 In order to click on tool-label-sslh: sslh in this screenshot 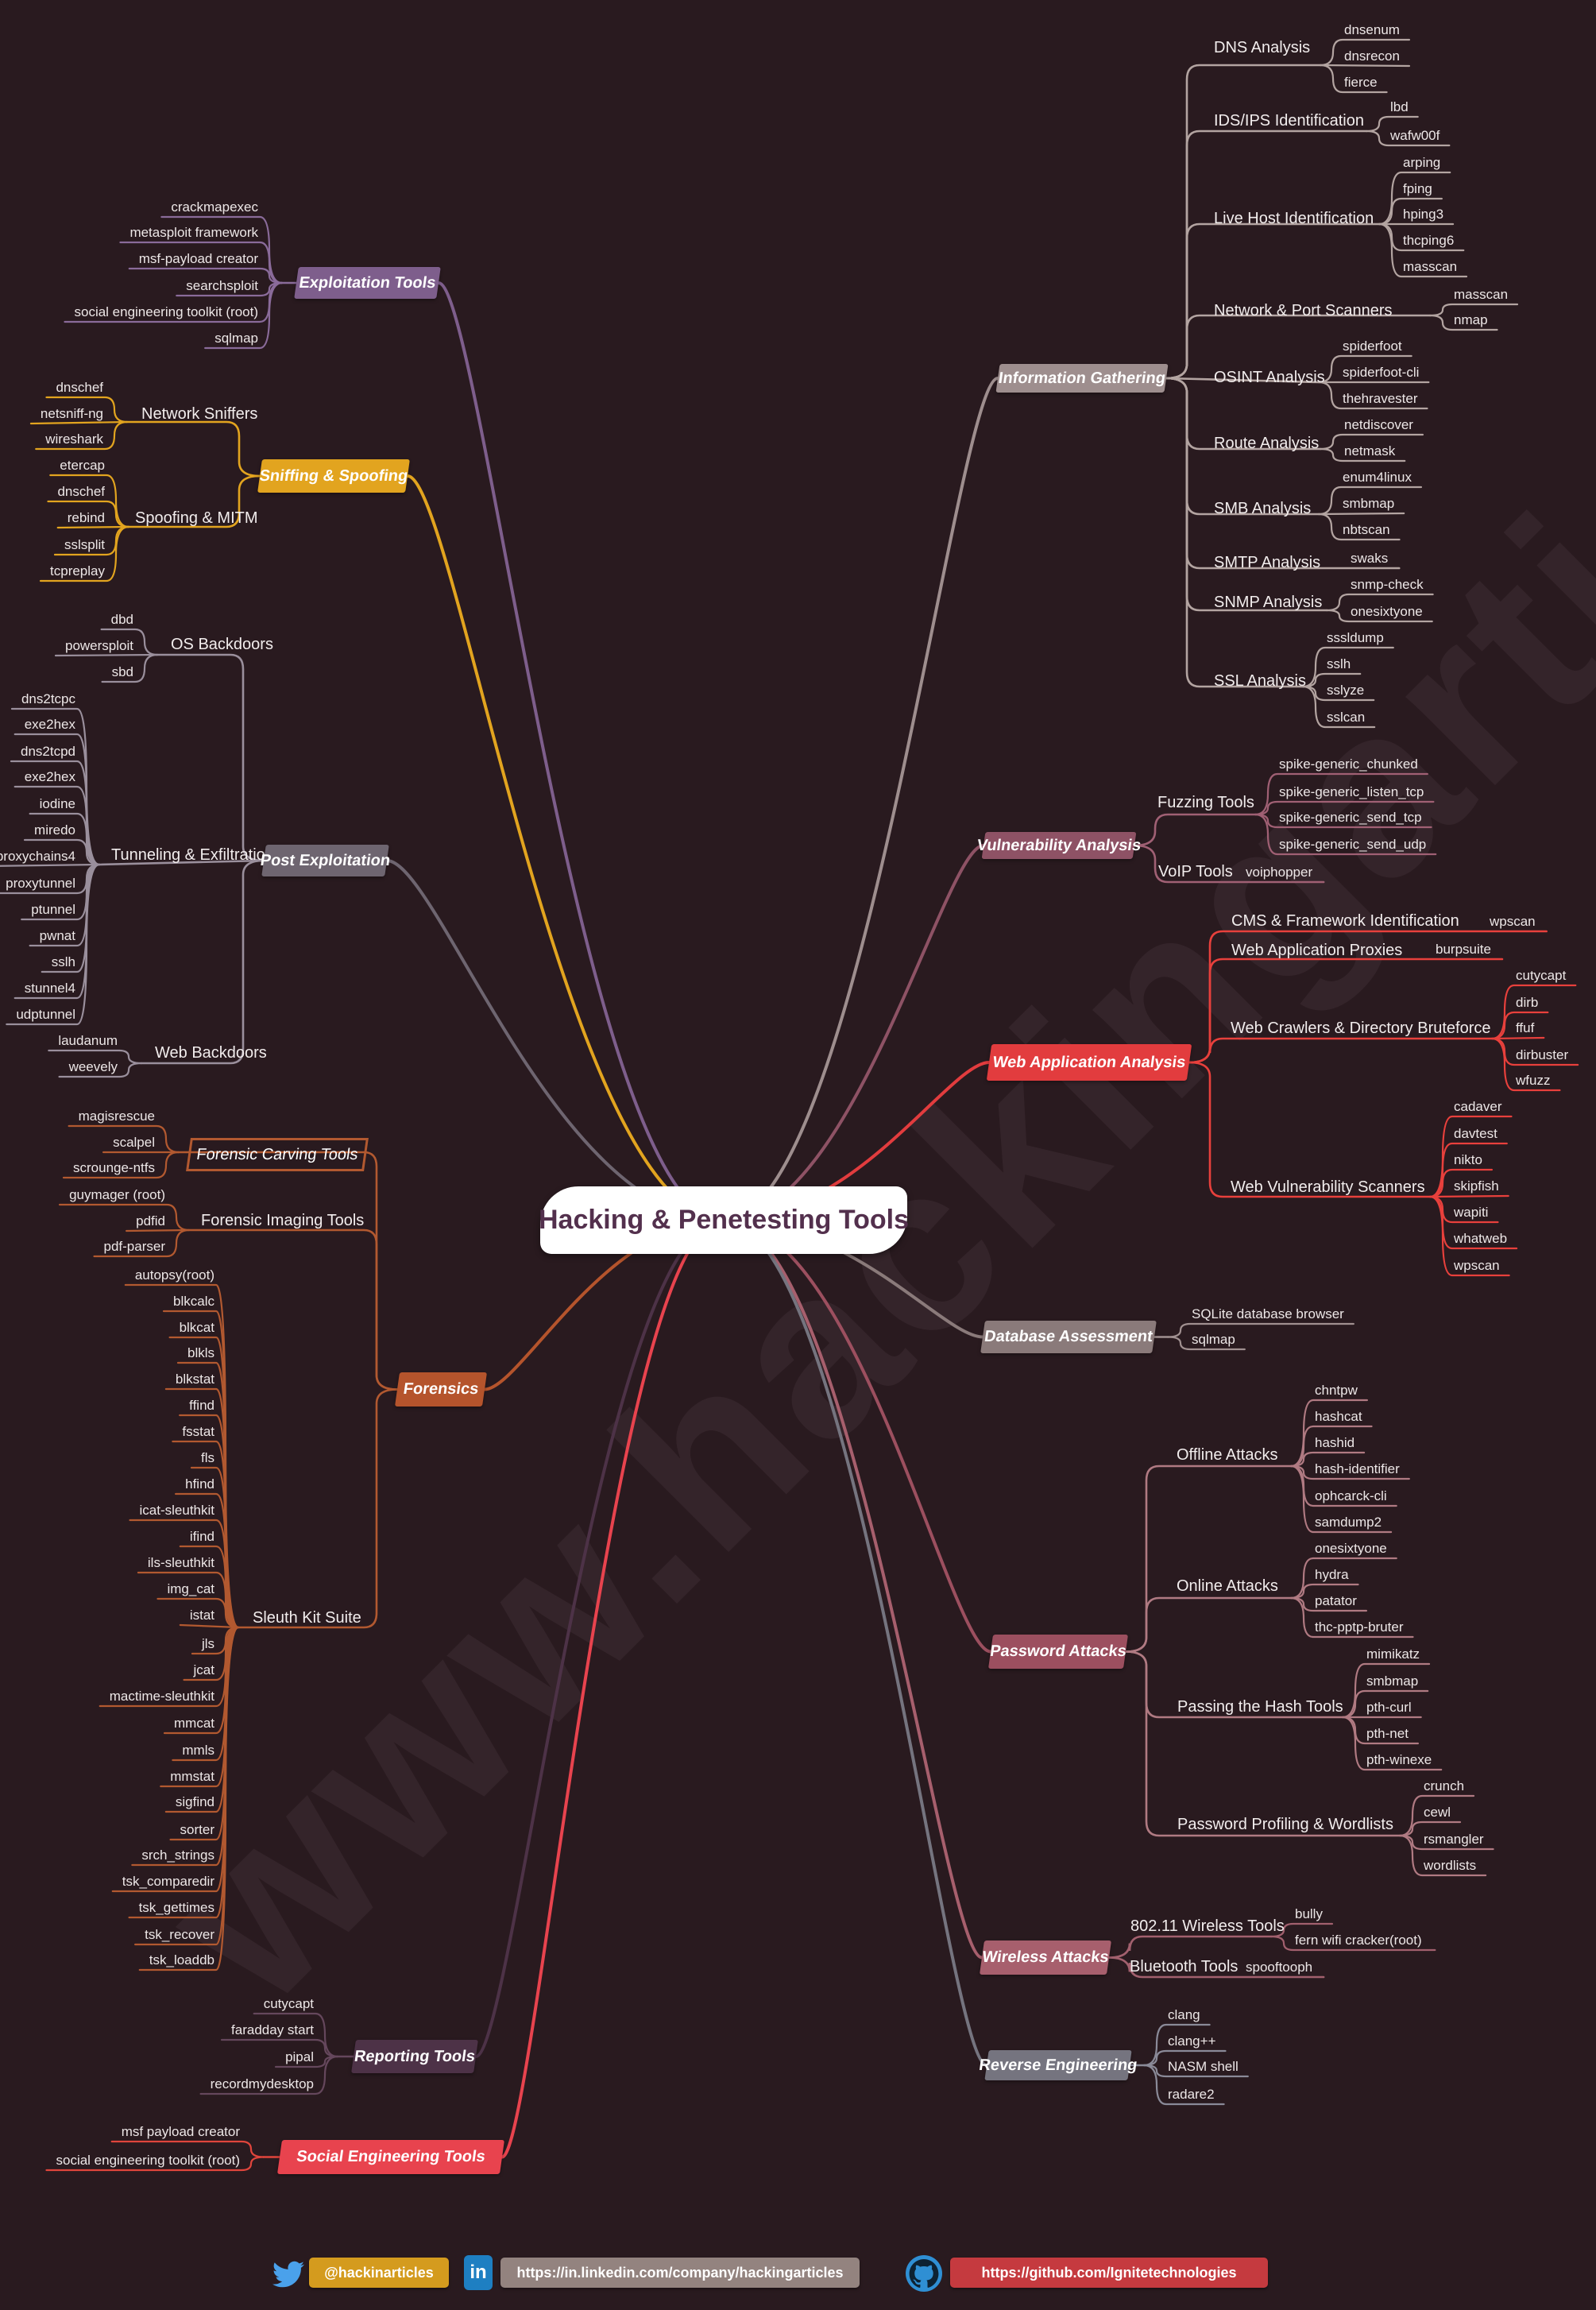, I will do `click(63, 962)`.